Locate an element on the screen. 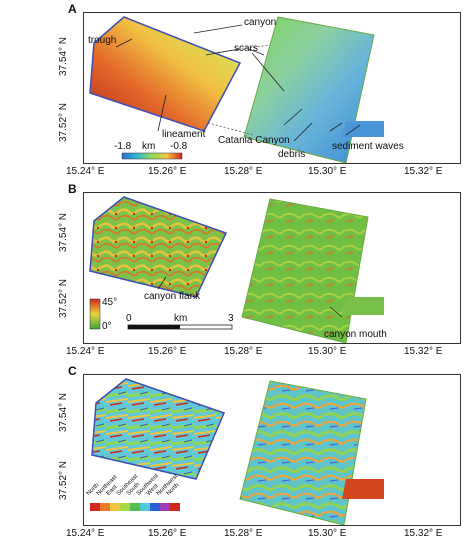 This screenshot has width=474, height=542. scalebar-end: 3 is located at coordinates (231, 318).